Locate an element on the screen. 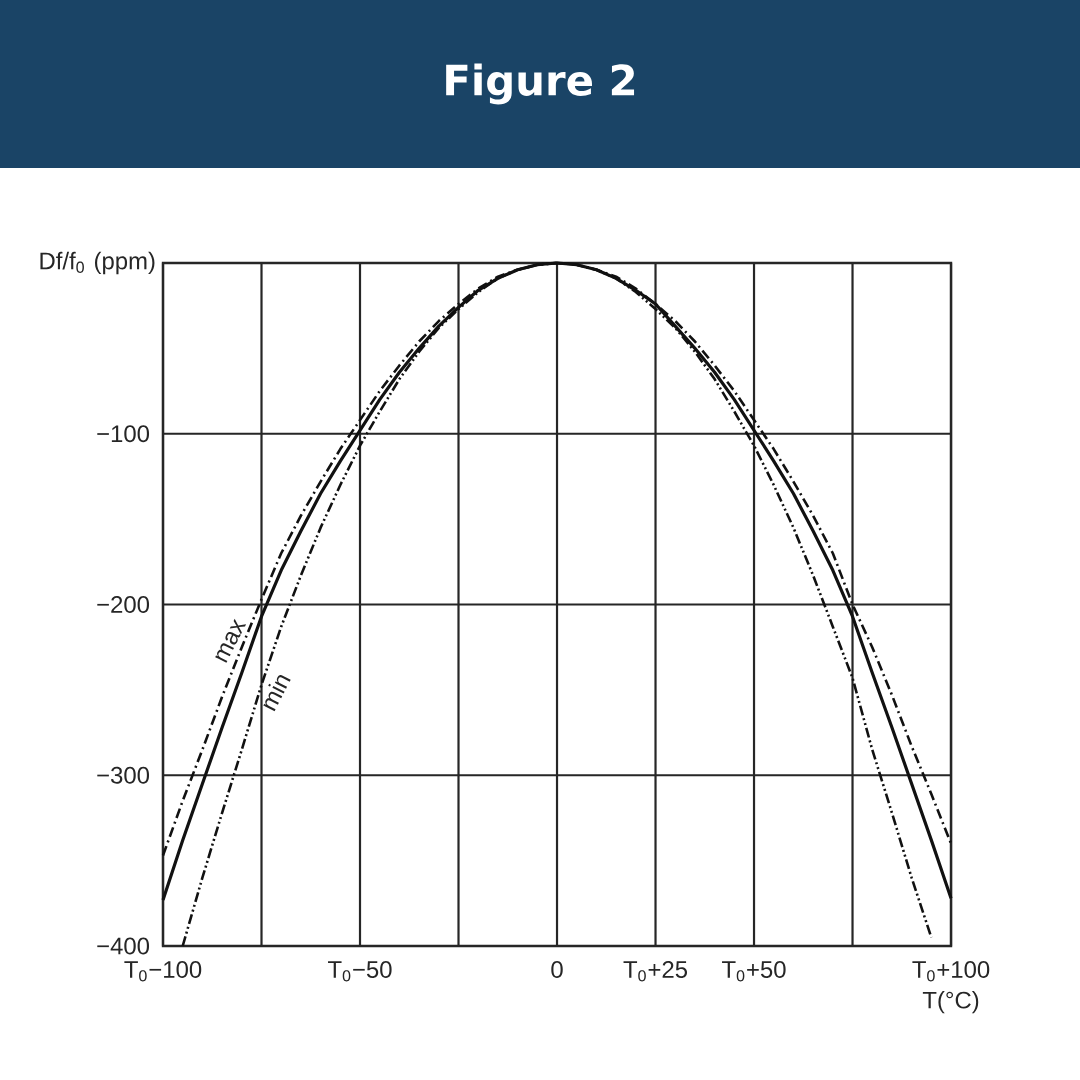 The height and width of the screenshot is (1080, 1080). x-tick-label: T$_{0}$+50 is located at coordinates (754, 971).